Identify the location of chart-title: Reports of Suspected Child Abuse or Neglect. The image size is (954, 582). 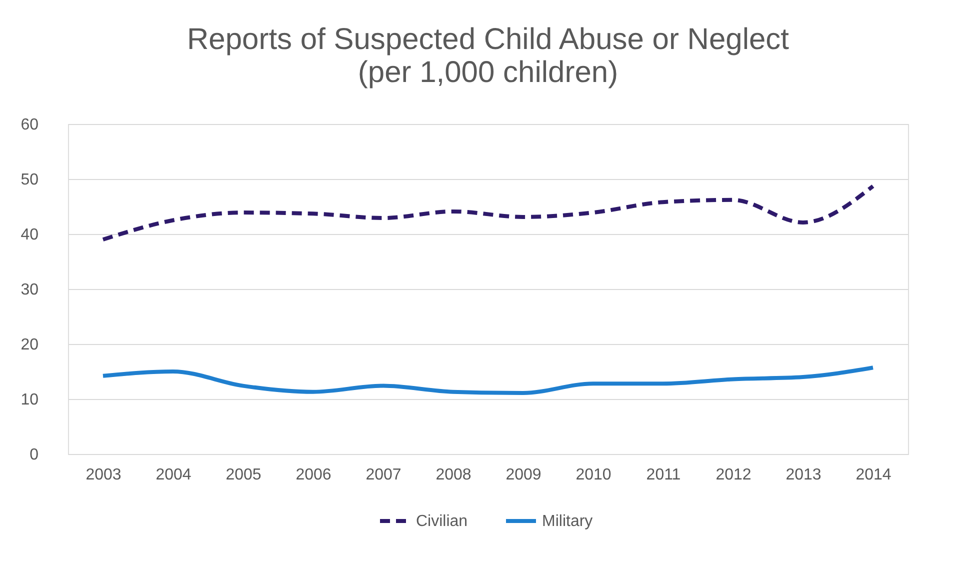
(488, 39).